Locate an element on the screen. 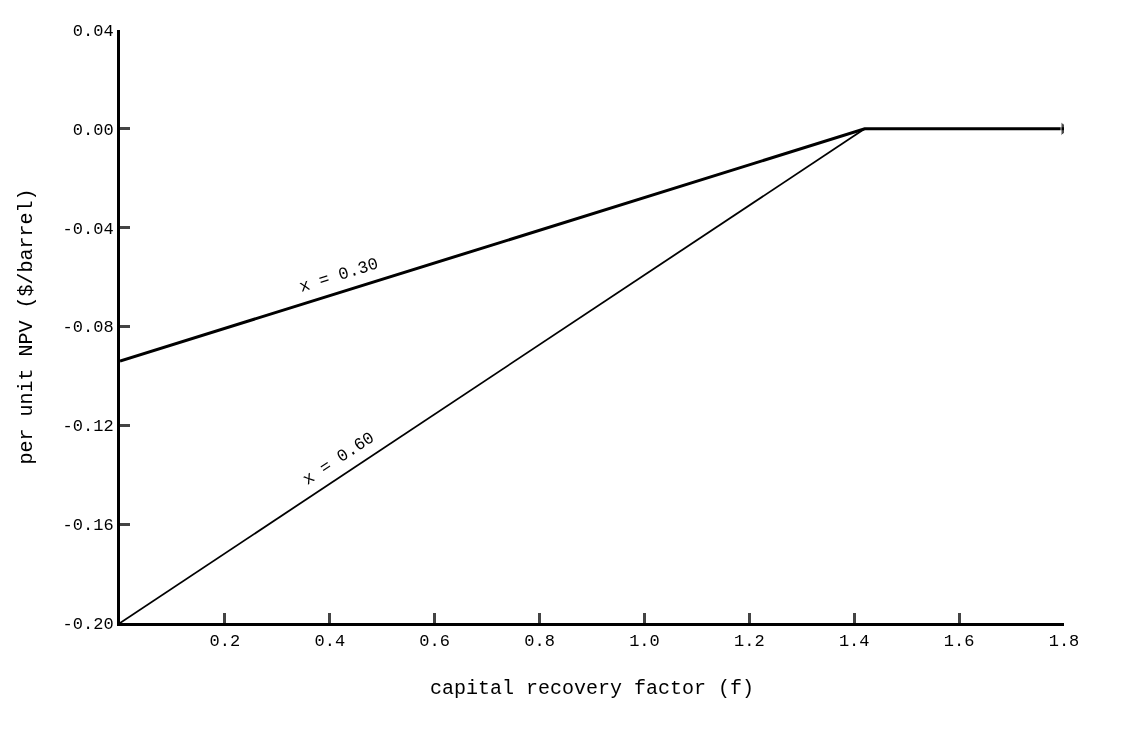 This screenshot has height=743, width=1124. x-tick-label: 1.0 is located at coordinates (644, 642).